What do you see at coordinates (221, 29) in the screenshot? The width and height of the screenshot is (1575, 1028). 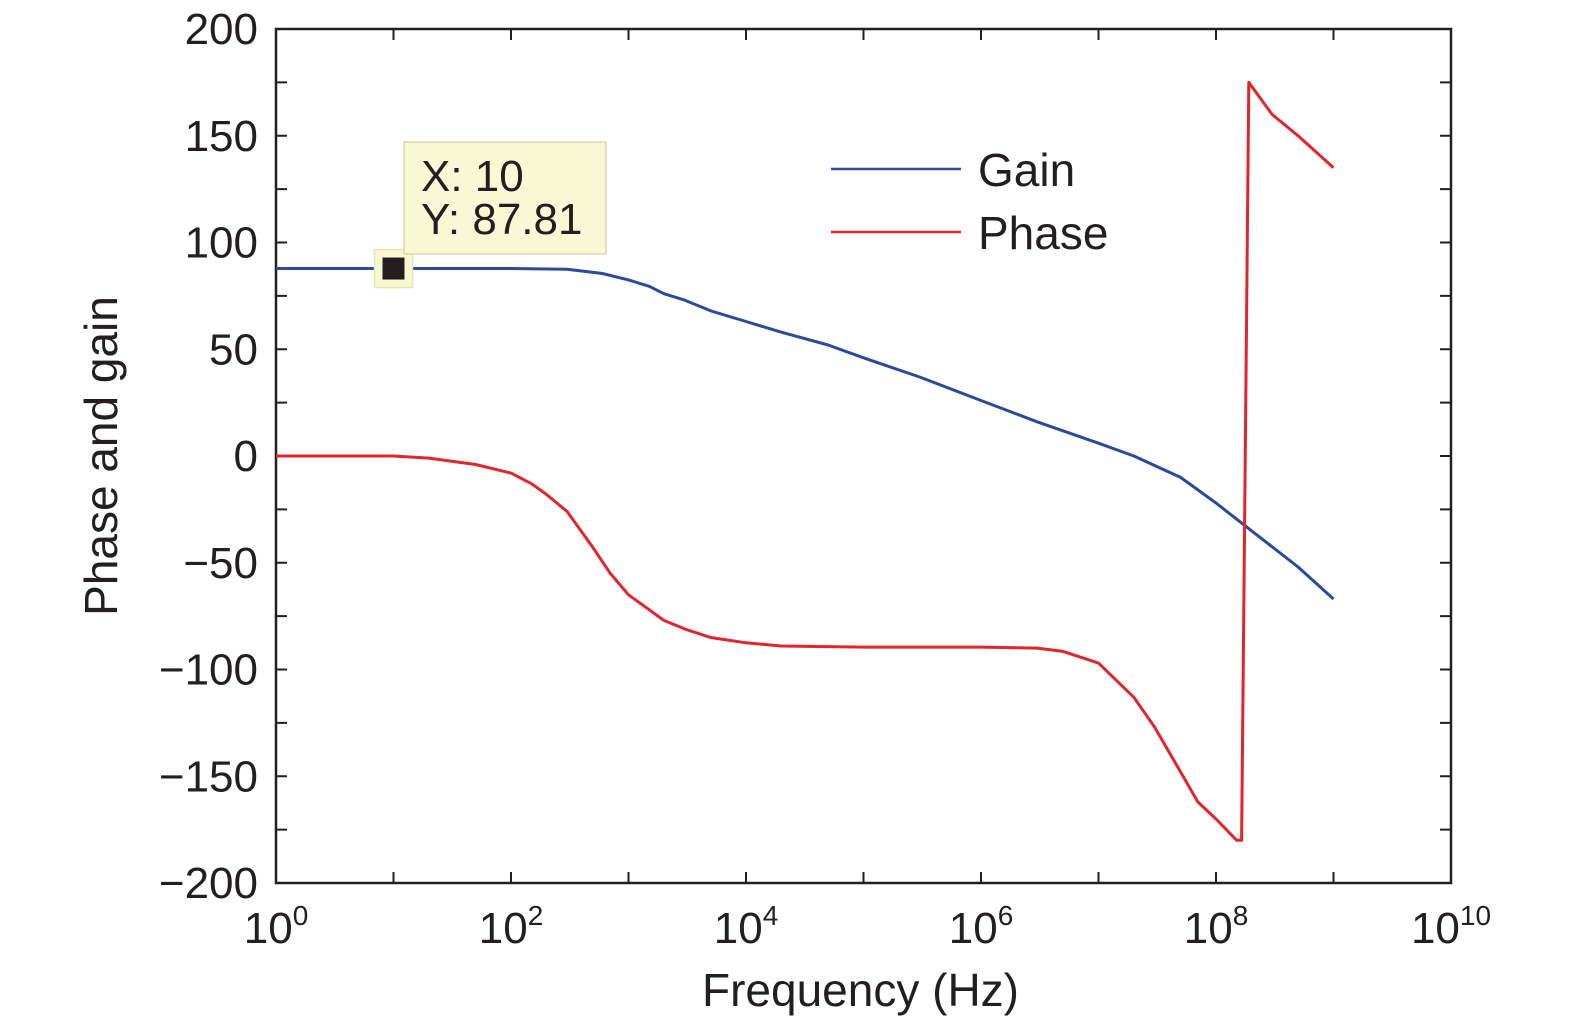 I see `y-tick-label: 200` at bounding box center [221, 29].